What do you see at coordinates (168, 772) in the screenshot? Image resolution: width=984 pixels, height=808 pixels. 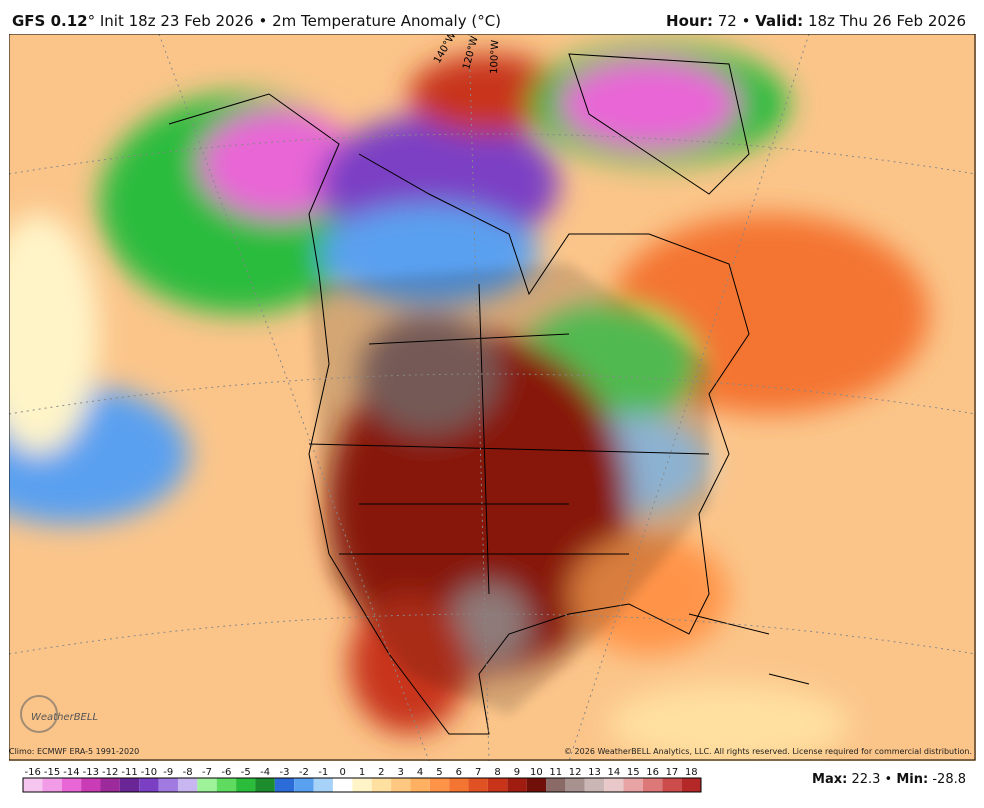 I see `colorbar-label: -9` at bounding box center [168, 772].